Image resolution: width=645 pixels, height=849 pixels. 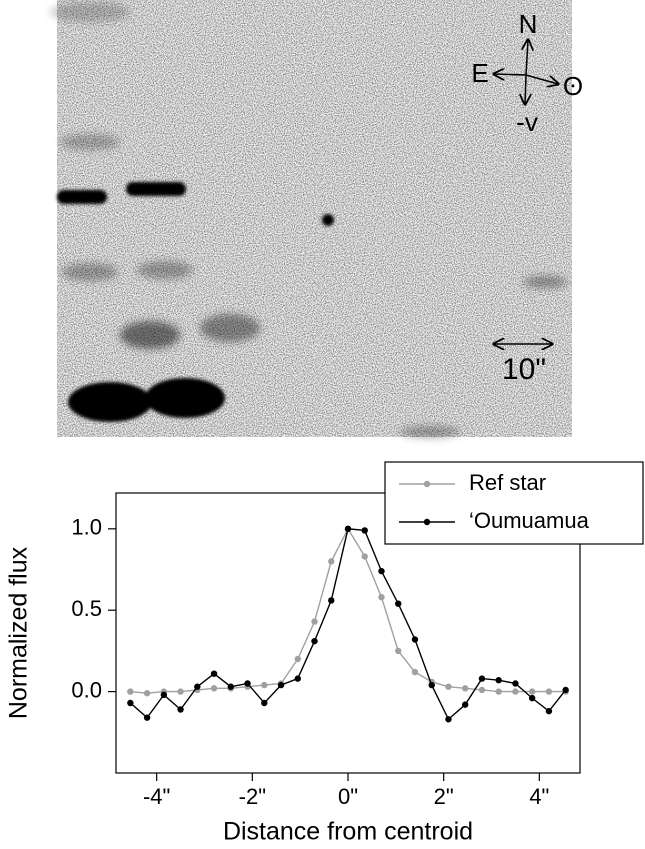 What do you see at coordinates (539, 796) in the screenshot?
I see `x-tick-label: 4"` at bounding box center [539, 796].